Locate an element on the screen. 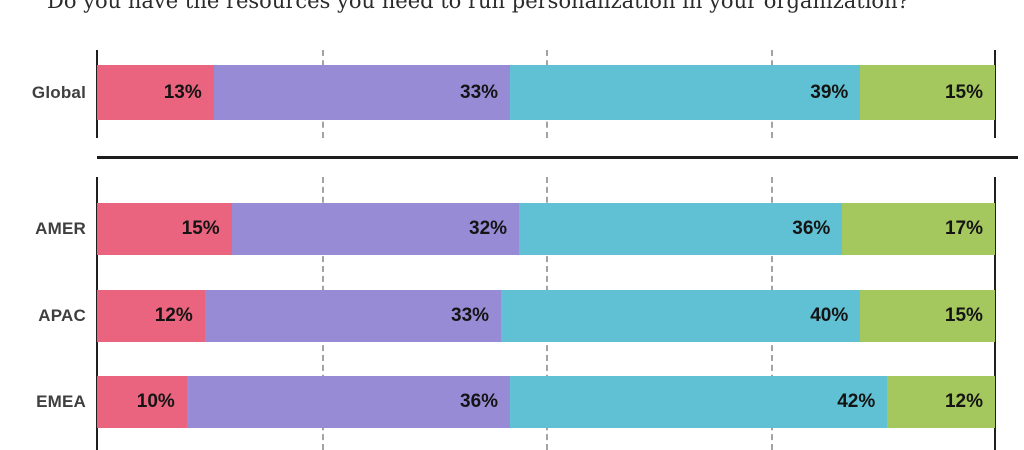 This screenshot has height=450, width=1024. category-label: AMER is located at coordinates (60, 228).